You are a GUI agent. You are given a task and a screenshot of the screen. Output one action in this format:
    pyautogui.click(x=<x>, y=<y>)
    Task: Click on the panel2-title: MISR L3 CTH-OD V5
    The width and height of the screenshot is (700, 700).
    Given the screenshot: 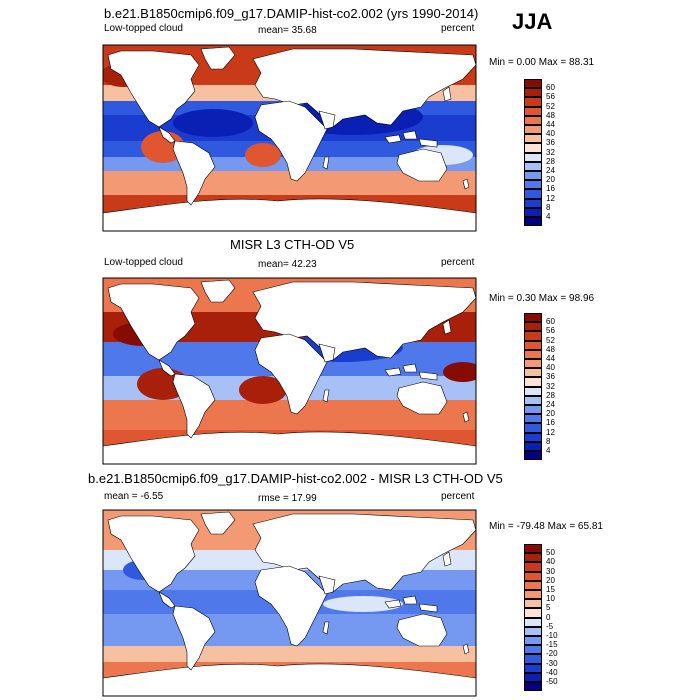 What is the action you would take?
    pyautogui.click(x=292, y=244)
    